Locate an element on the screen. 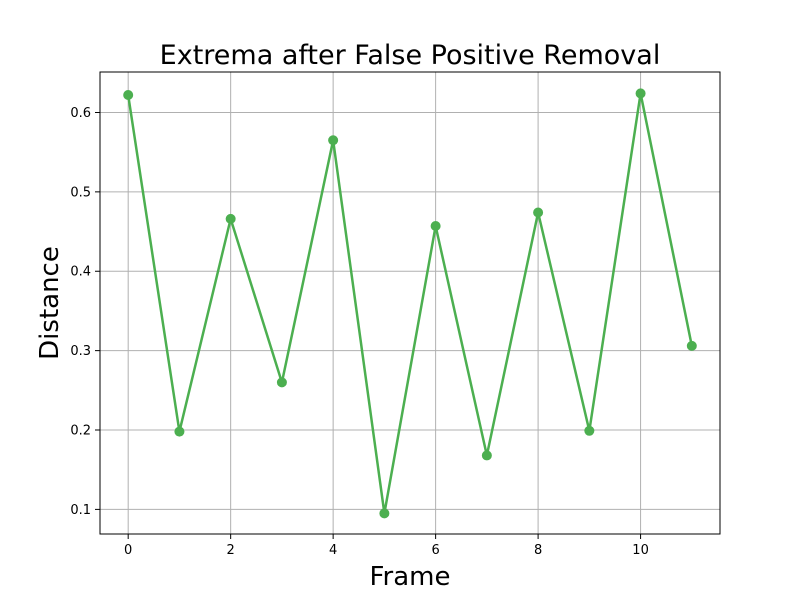 The width and height of the screenshot is (800, 600). x-axis-label: Frame is located at coordinates (409, 577).